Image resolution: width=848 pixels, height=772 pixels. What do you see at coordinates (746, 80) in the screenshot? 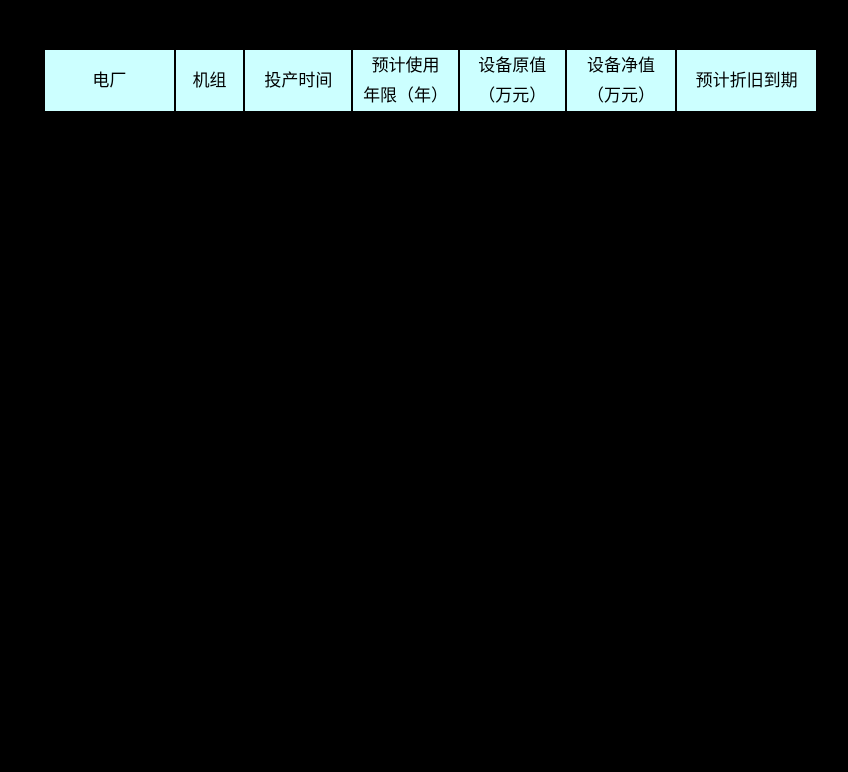
I see `header-cell-depreciation-expiry: 预计折旧到期` at bounding box center [746, 80].